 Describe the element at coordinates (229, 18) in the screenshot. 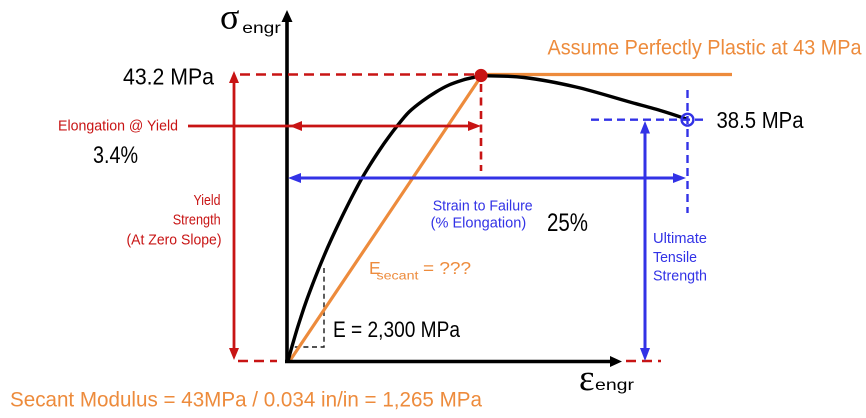

I see `svg-text: σ` at that location.